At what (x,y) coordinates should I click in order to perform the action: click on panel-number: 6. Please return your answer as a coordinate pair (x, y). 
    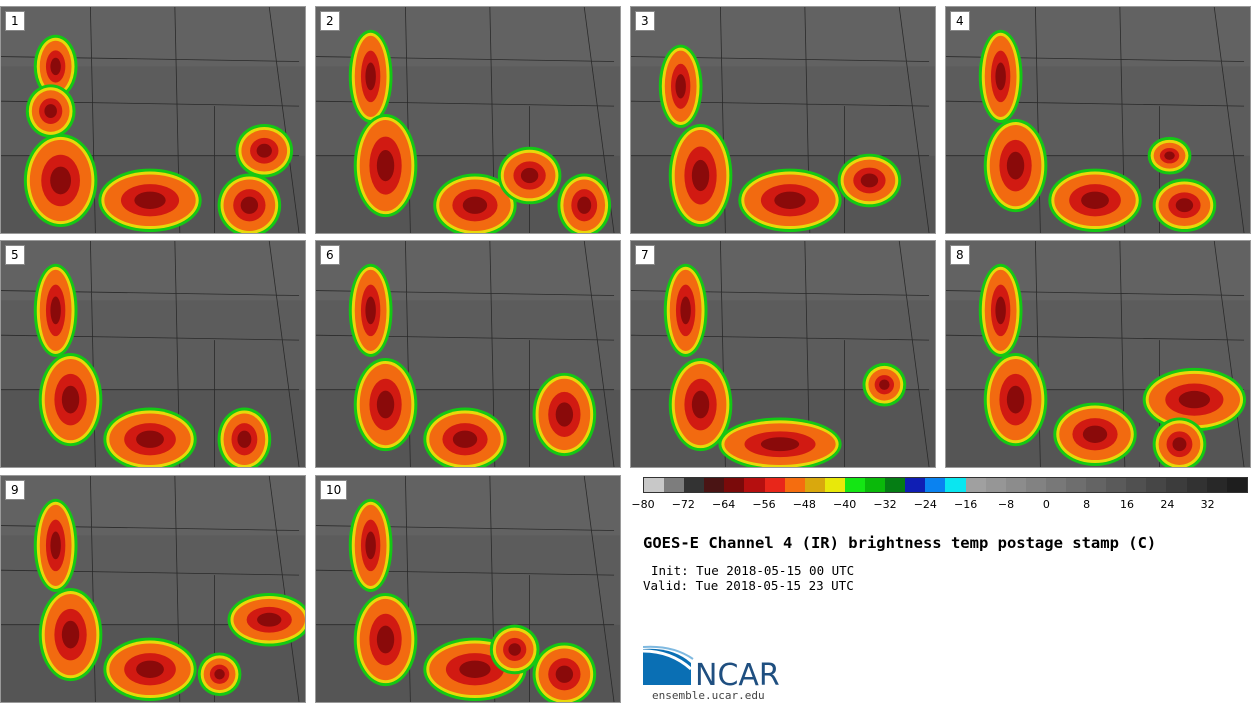
    Looking at the image, I should click on (330, 255).